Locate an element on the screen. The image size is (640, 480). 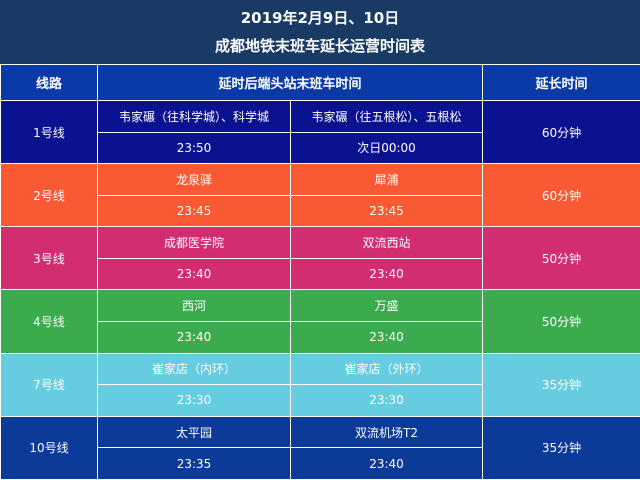
table-row: 4号线 西河 万盛 50分钟 is located at coordinates (320, 321).